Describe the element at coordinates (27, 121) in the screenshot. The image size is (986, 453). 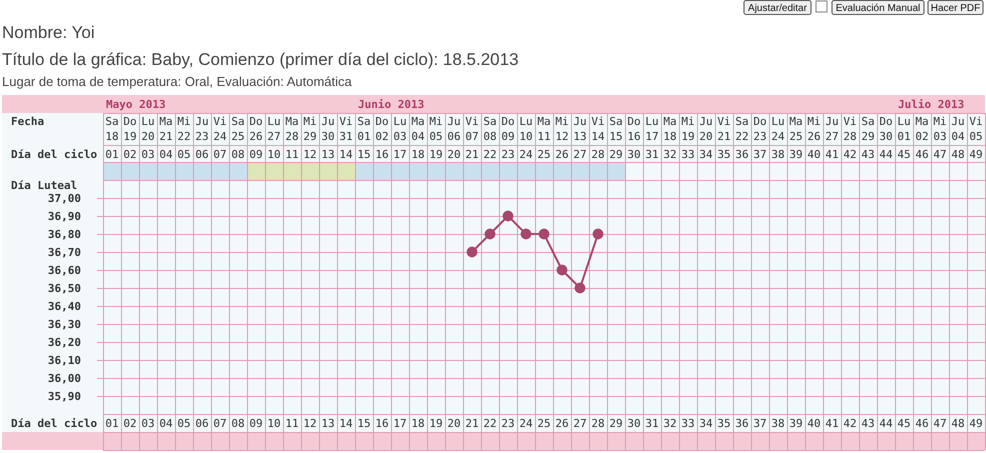
I see `text: Fecha` at that location.